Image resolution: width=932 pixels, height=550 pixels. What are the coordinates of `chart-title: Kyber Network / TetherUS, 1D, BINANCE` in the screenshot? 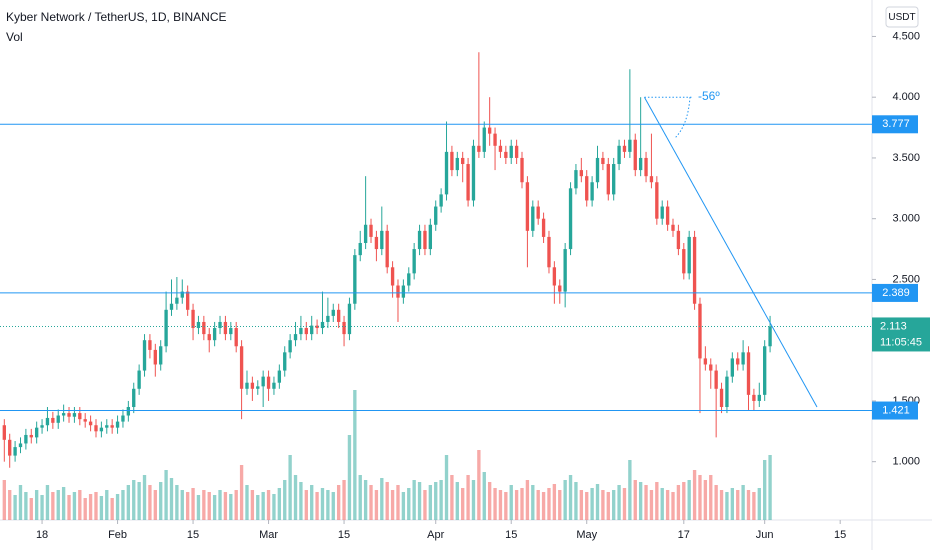 It's located at (116, 17).